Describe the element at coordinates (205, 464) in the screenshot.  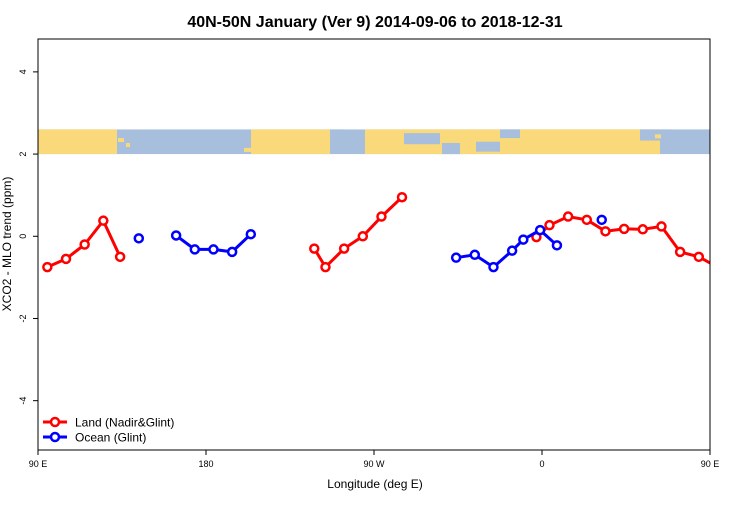
I see `x-tick-label: 180` at that location.